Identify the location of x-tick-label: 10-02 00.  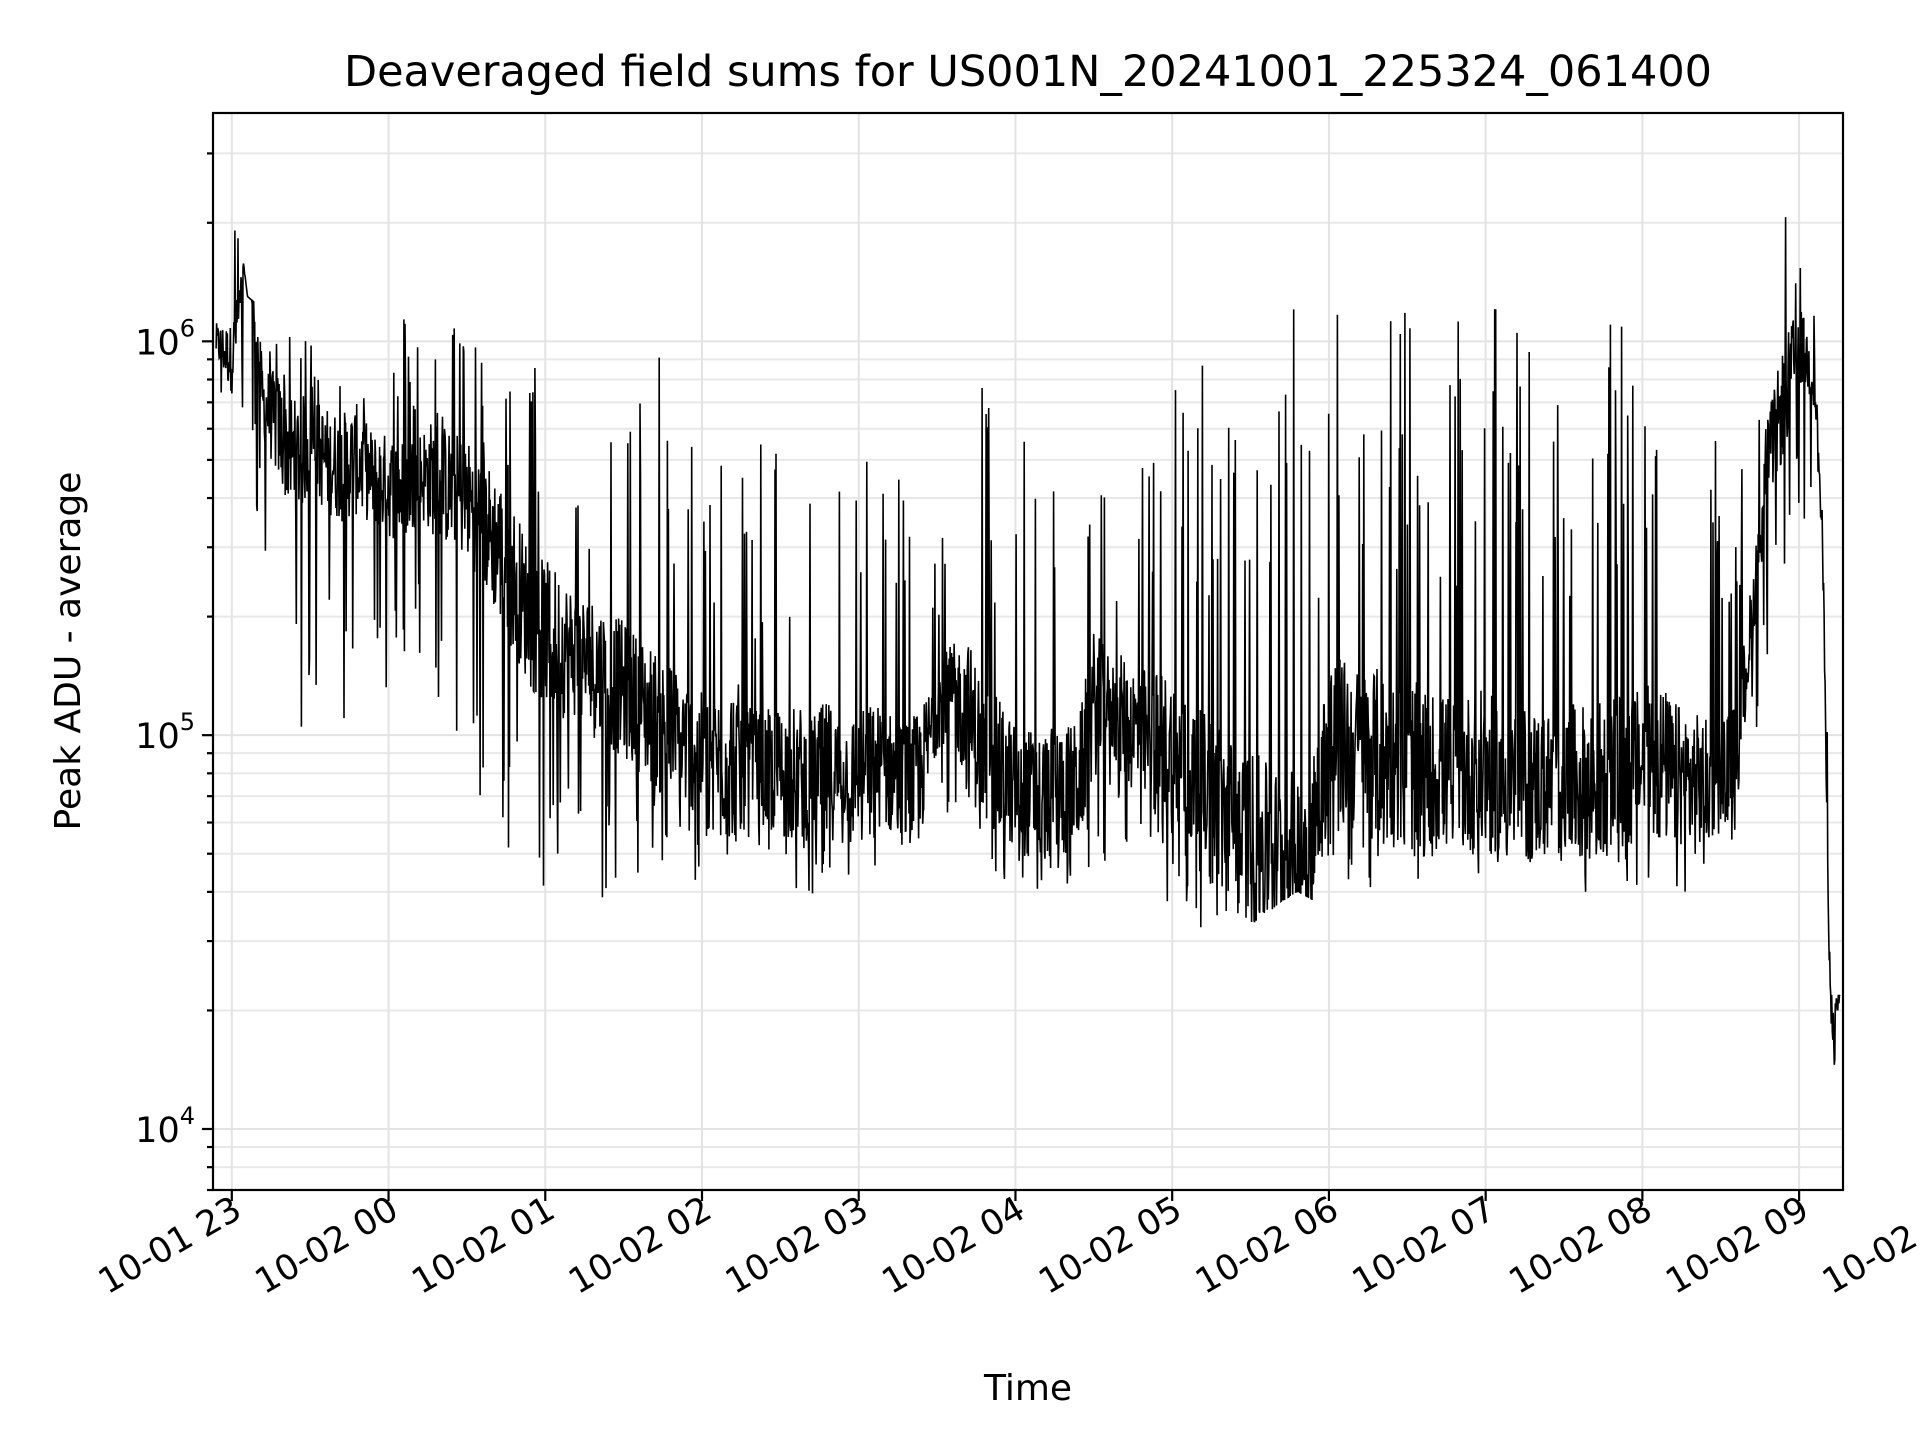
(327, 1245).